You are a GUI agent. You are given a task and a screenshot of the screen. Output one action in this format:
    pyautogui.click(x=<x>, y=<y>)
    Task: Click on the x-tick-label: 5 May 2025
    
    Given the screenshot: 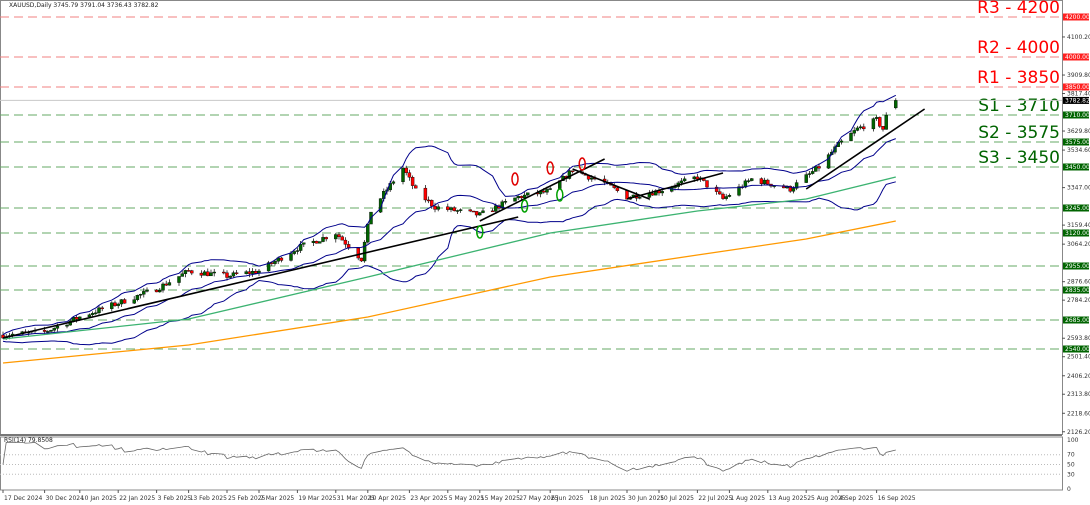 What is the action you would take?
    pyautogui.click(x=466, y=498)
    